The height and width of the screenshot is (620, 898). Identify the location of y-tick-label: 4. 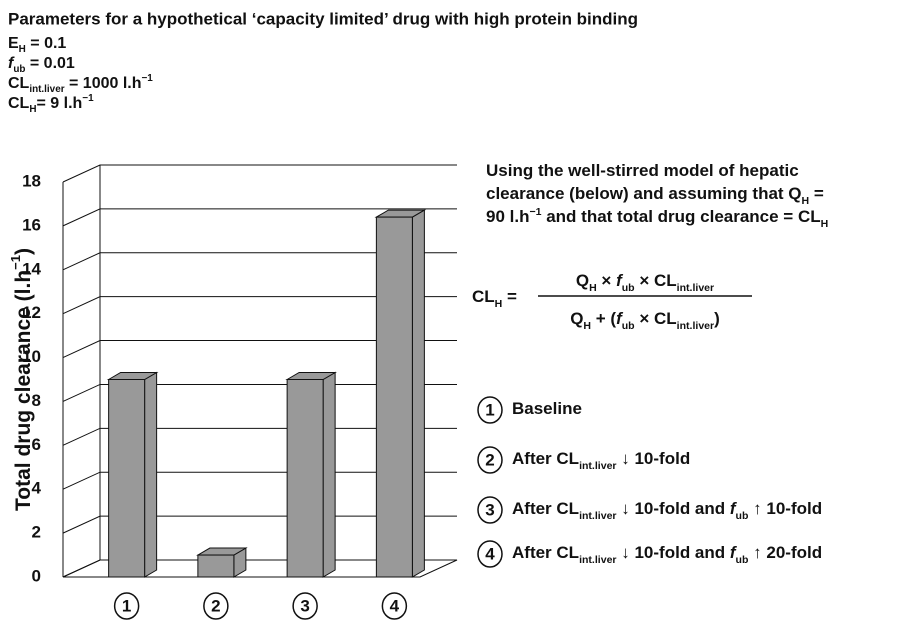
(37, 488).